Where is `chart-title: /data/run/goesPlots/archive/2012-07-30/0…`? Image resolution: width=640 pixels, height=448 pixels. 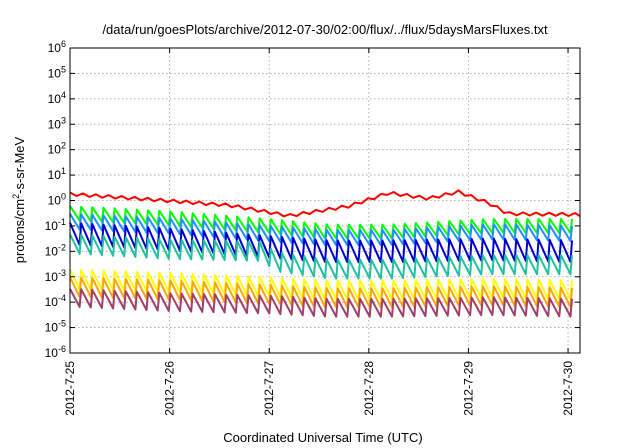
chart-title: /data/run/goesPlots/archive/2012-07-30/0… is located at coordinates (325, 29).